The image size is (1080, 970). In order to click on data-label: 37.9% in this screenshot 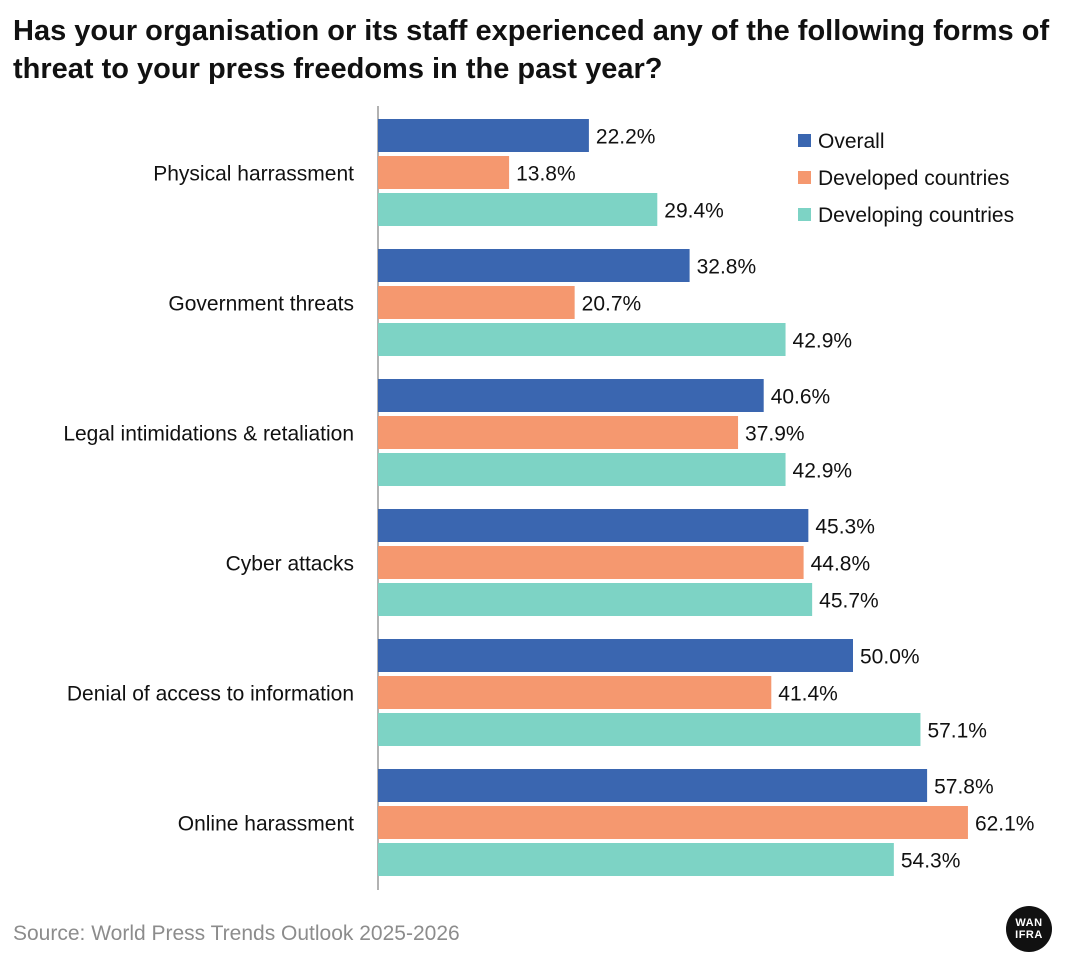, I will do `click(775, 434)`.